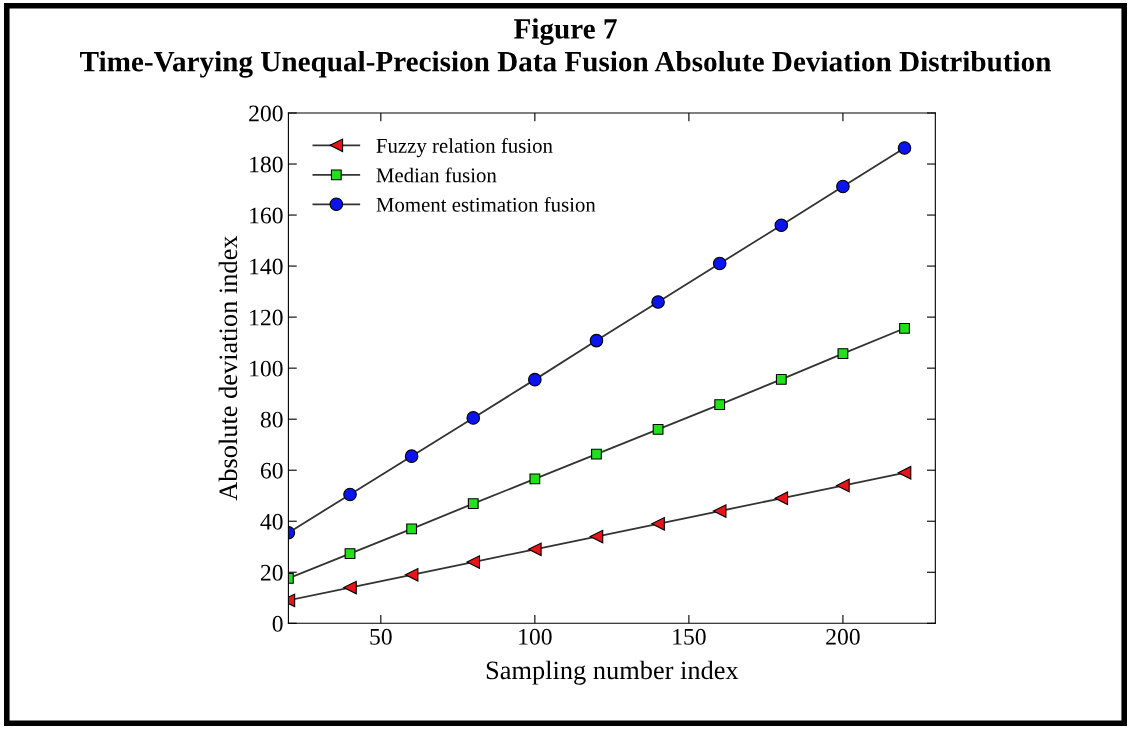 This screenshot has width=1131, height=729. Describe the element at coordinates (612, 672) in the screenshot. I see `x-axis-title: Sampling number index` at that location.